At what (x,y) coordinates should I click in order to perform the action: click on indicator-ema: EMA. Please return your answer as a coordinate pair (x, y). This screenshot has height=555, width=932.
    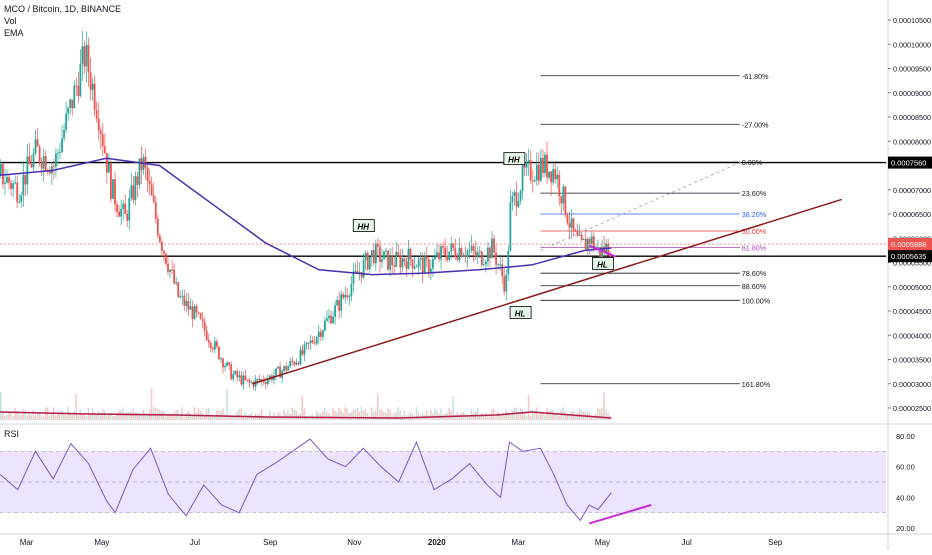
    Looking at the image, I should click on (14, 33).